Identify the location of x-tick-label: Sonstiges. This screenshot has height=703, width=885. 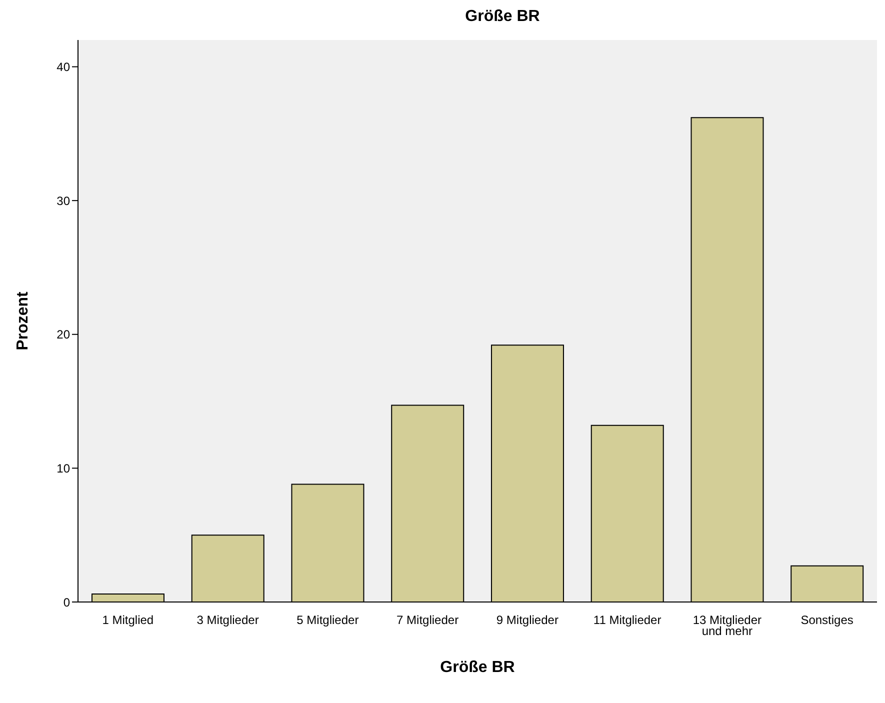
(827, 620).